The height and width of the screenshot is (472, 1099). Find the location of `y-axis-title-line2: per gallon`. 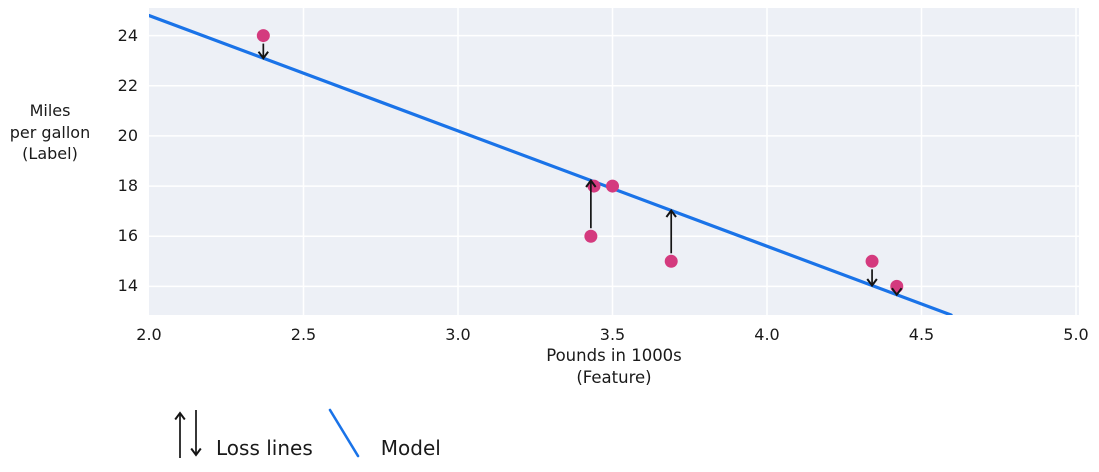

y-axis-title-line2: per gallon is located at coordinates (50, 132).